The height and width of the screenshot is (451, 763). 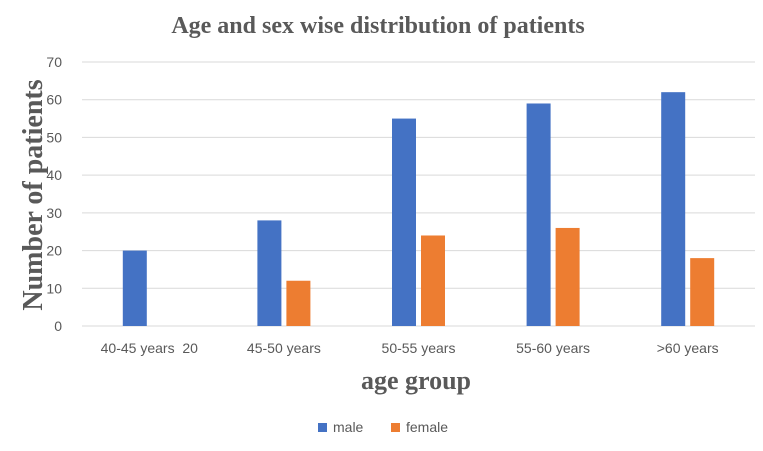 I want to click on x-tick-label: >60 years, so click(x=688, y=348).